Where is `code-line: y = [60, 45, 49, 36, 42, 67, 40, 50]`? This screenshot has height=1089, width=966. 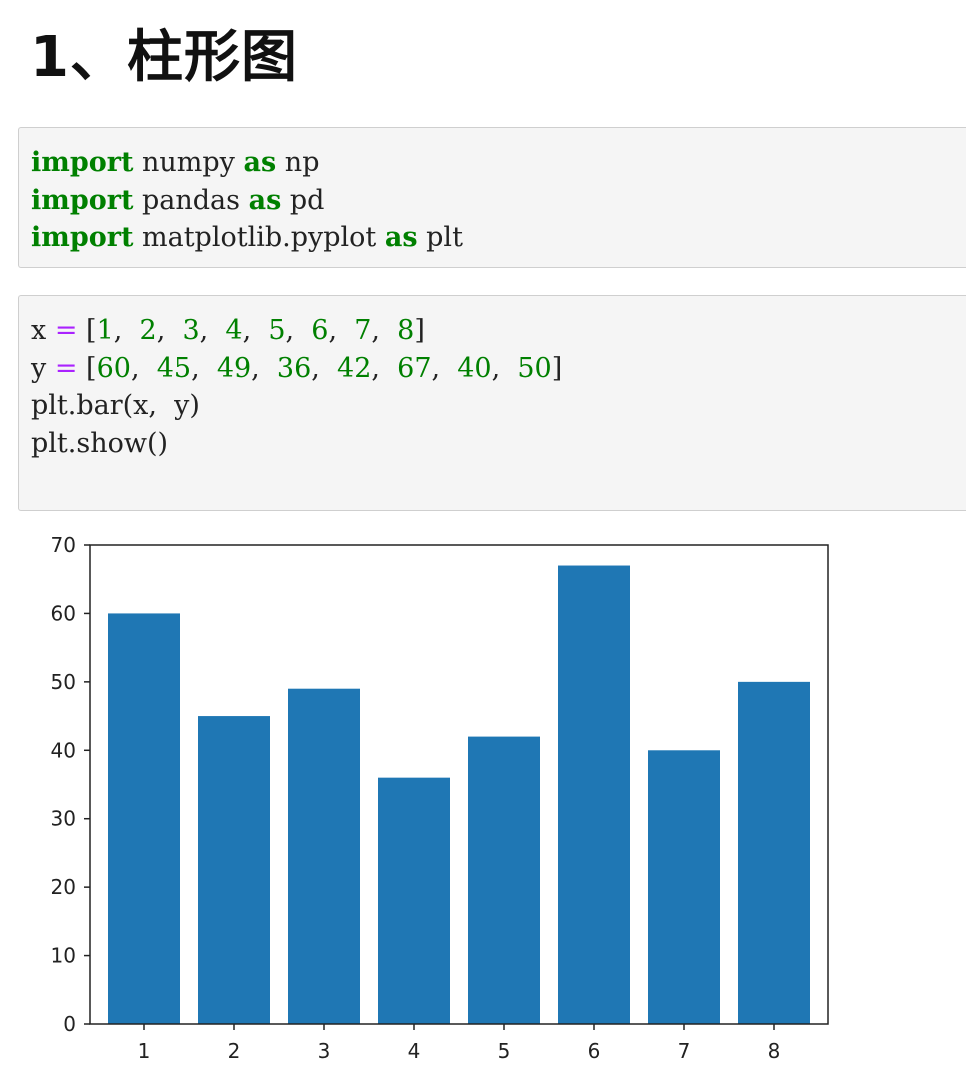
code-line: y = [60, 45, 49, 36, 42, 67, 40, 50] is located at coordinates (296, 369).